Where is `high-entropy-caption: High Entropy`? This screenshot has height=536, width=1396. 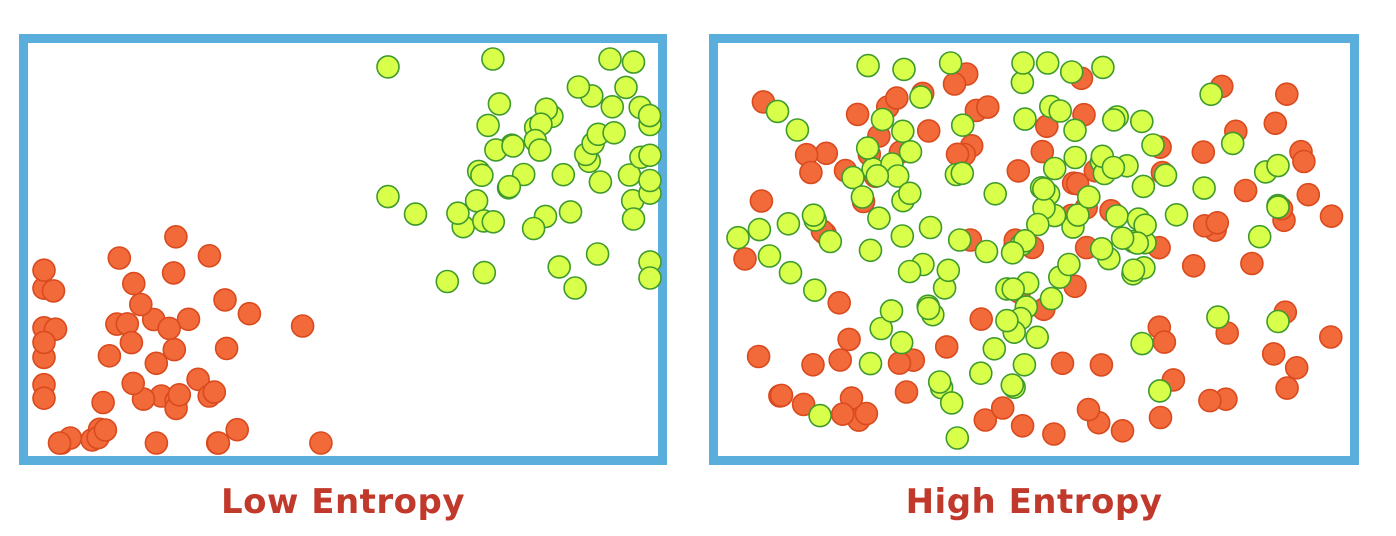 high-entropy-caption: High Entropy is located at coordinates (1034, 502).